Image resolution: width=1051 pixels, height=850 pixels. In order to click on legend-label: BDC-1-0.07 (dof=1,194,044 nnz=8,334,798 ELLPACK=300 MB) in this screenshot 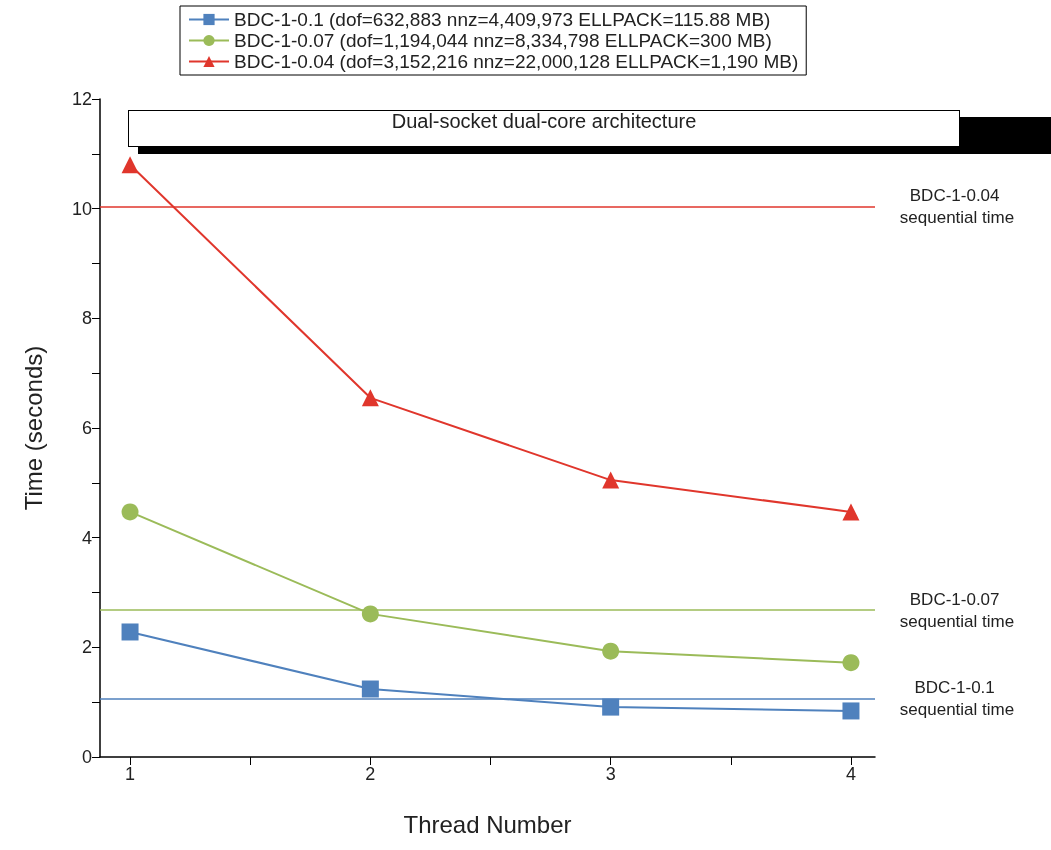, I will do `click(503, 40)`.